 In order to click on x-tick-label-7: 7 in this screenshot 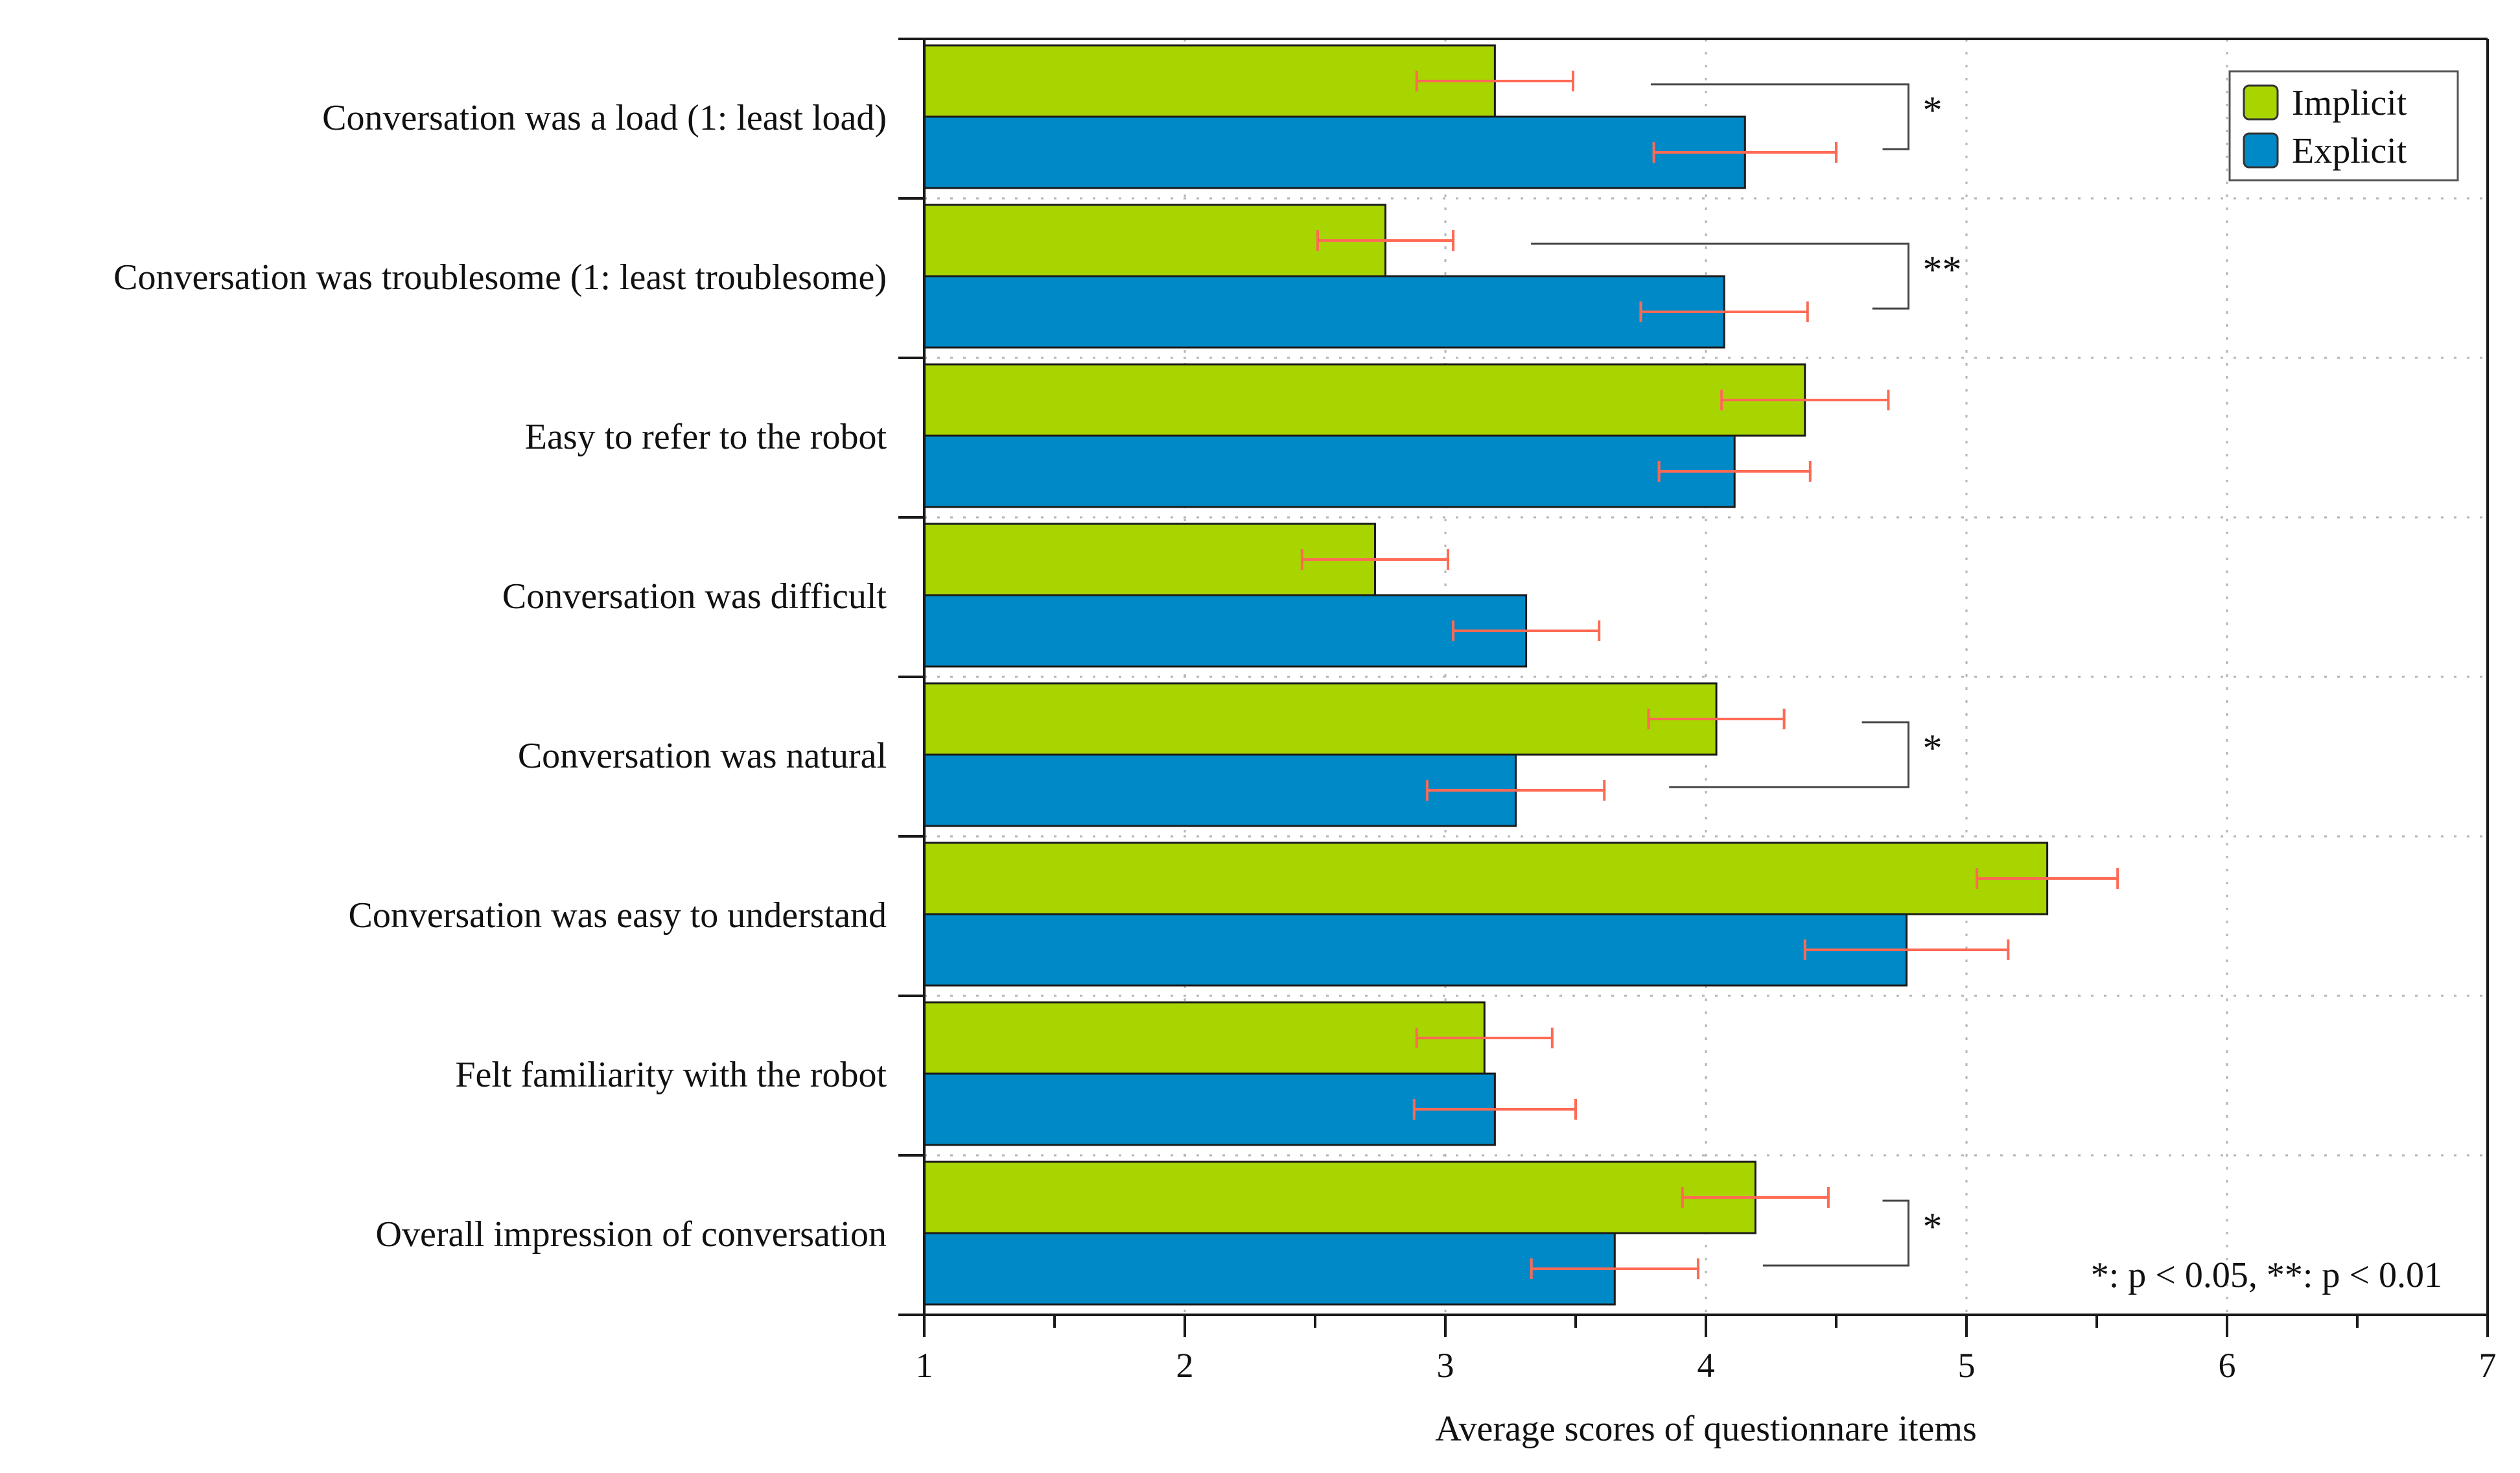, I will do `click(2488, 1365)`.